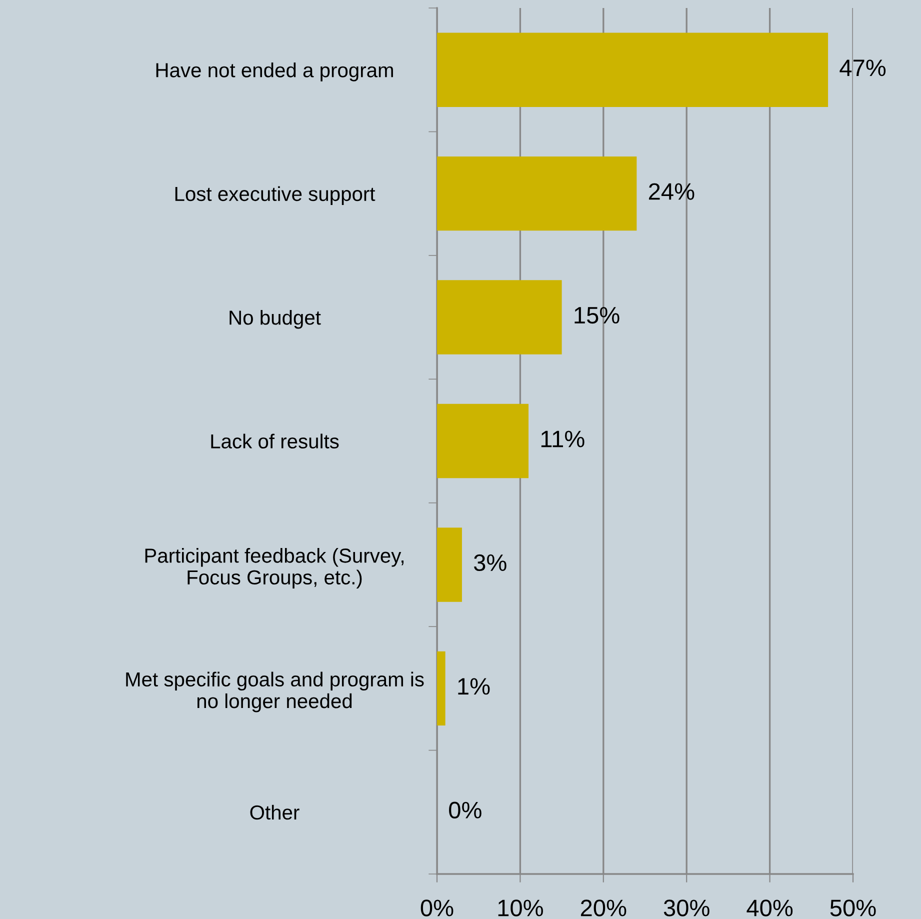 The image size is (921, 919). I want to click on y-tick-label: Lack of results, so click(275, 441).